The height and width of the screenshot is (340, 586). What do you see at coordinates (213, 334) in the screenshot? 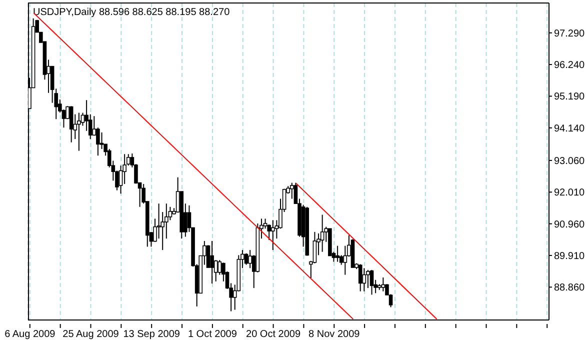
I see `x-tick-label: 1 Oct 2009` at bounding box center [213, 334].